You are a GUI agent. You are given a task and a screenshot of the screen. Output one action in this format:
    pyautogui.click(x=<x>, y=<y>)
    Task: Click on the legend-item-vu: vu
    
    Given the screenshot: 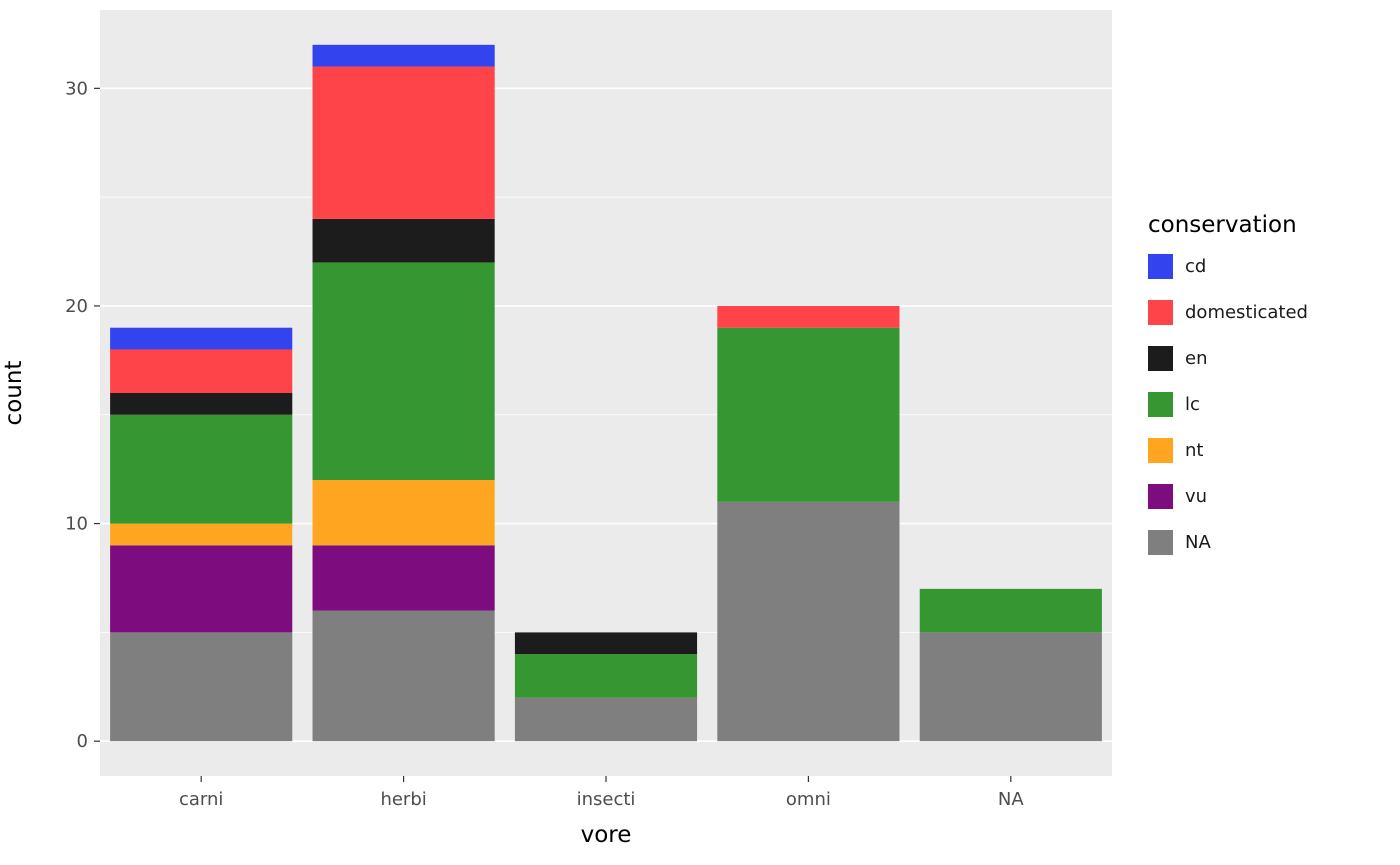 What is the action you would take?
    pyautogui.click(x=1228, y=496)
    